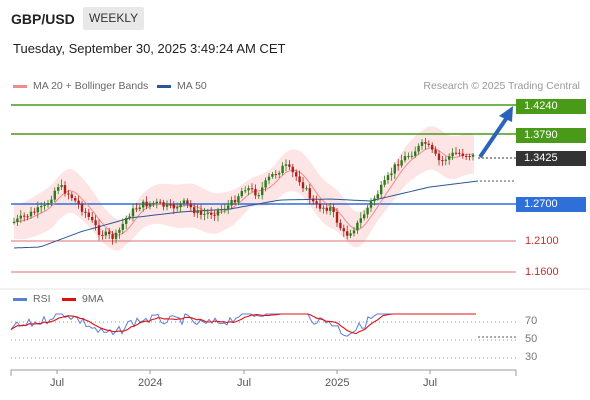  I want to click on legend-9ma: 9MA, so click(83, 299).